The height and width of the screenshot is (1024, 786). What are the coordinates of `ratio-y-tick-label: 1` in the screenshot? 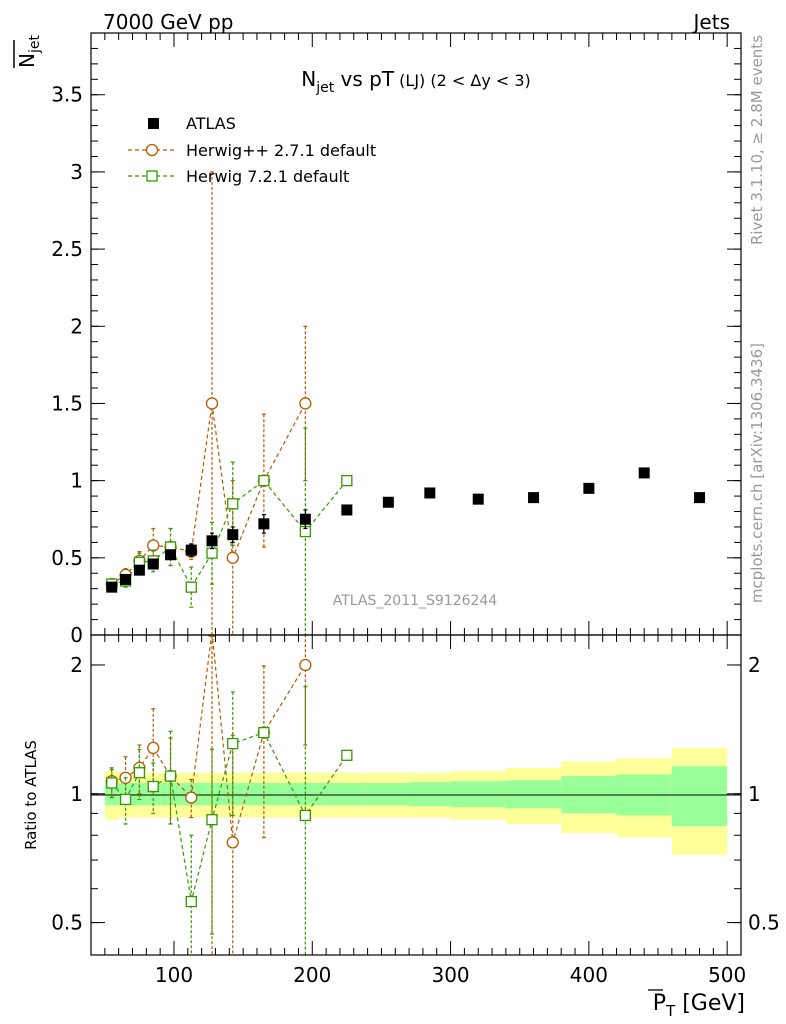 It's located at (76, 794).